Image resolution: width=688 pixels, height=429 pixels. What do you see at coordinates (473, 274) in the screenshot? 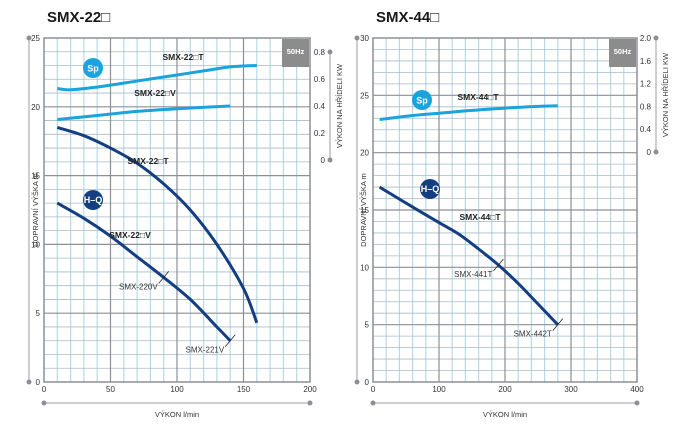
I see `model-label: SMX-441T` at bounding box center [473, 274].